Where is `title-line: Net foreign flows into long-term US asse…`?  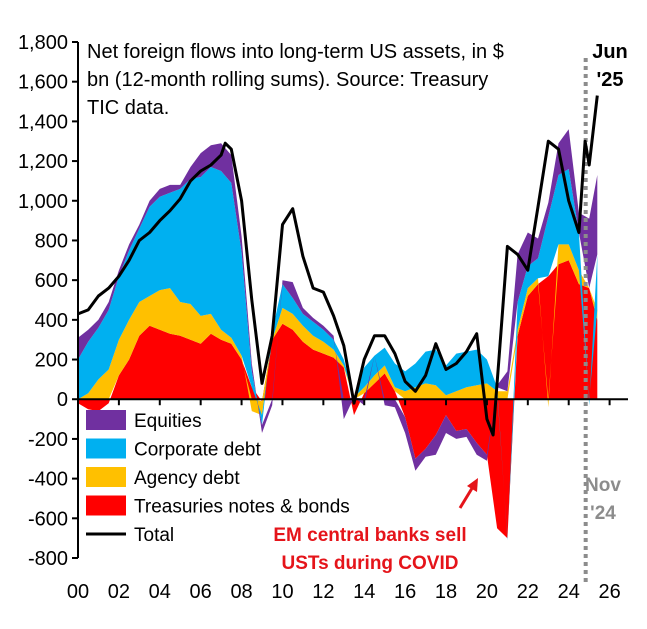 title-line: Net foreign flows into long-term US asse… is located at coordinates (295, 52).